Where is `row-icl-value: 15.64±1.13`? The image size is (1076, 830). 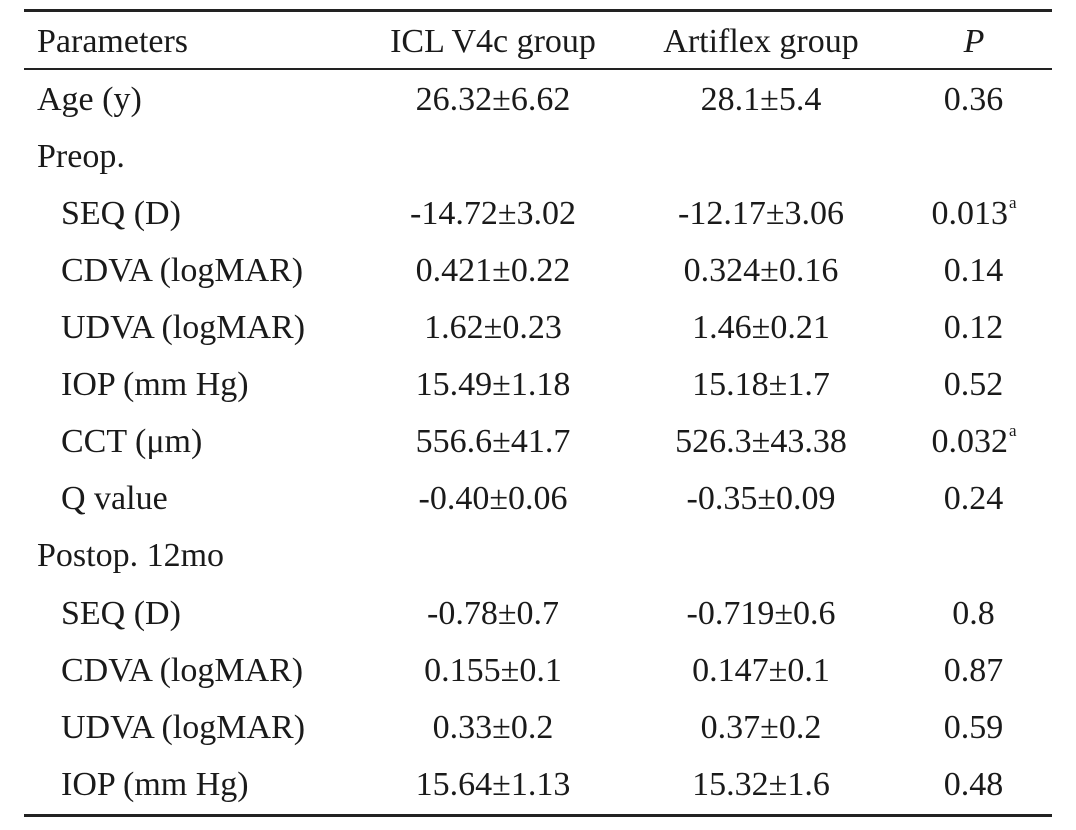 row-icl-value: 15.64±1.13 is located at coordinates (493, 784).